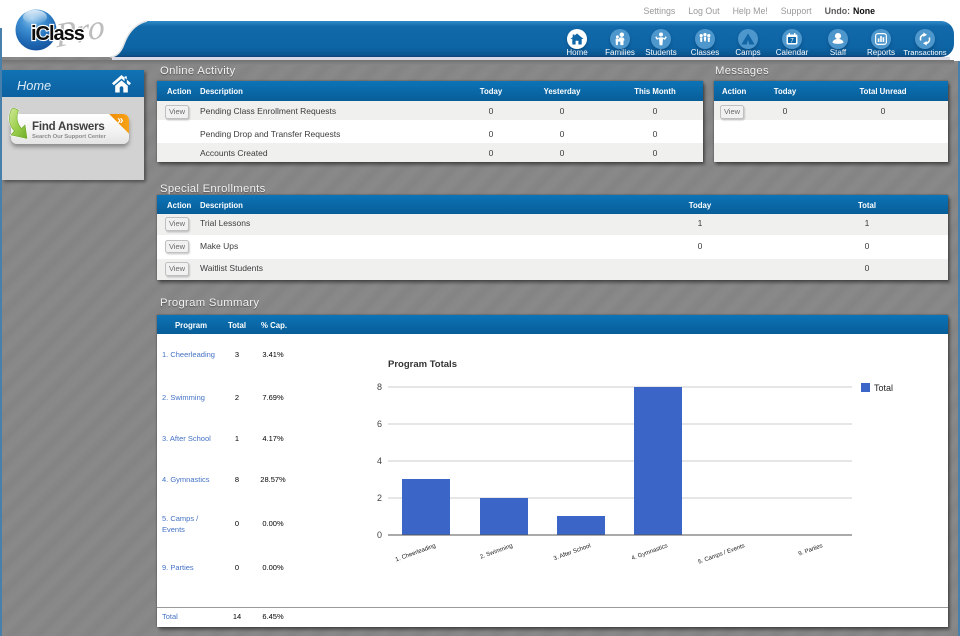 The image size is (960, 636). Describe the element at coordinates (496, 551) in the screenshot. I see `svg-text: 2. Swimming` at that location.